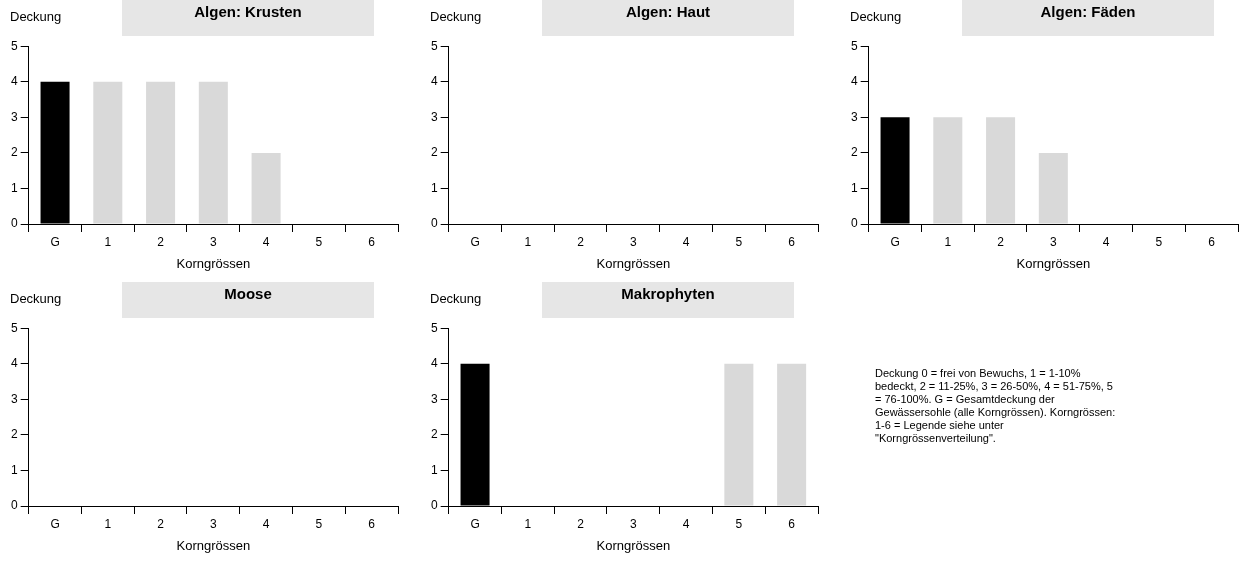 This screenshot has width=1255, height=565. I want to click on chart-title: Algen: Krusten, so click(248, 18).